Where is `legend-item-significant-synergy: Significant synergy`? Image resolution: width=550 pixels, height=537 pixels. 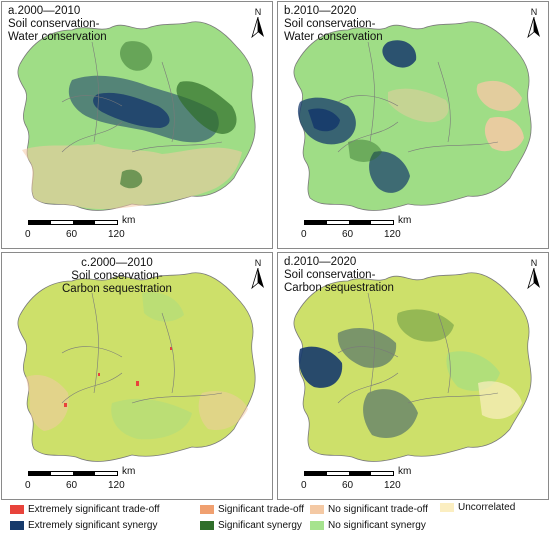
legend-item-significant-synergy: Significant synergy is located at coordinates (251, 525).